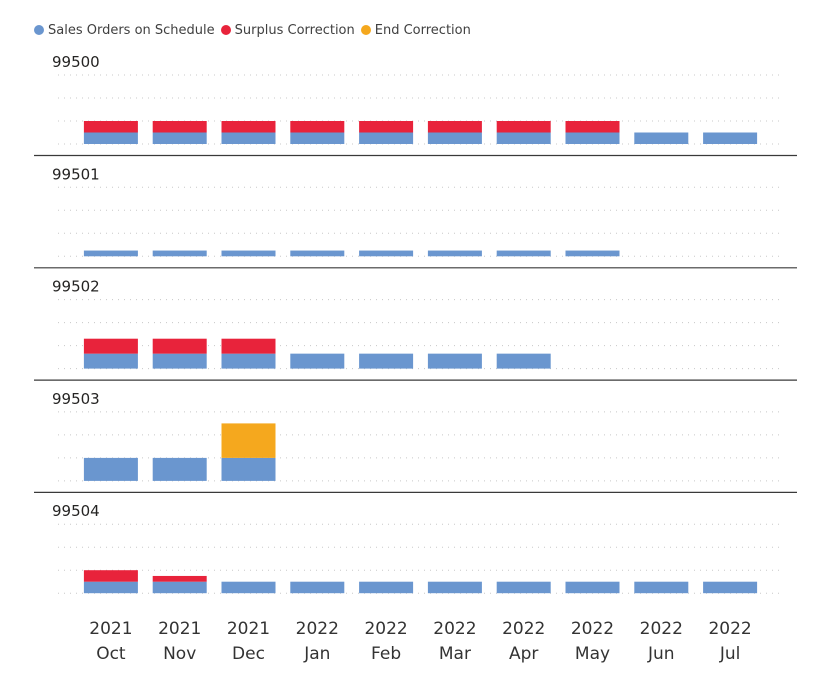 The width and height of the screenshot is (825, 698). Describe the element at coordinates (179, 346) in the screenshot. I see `bar-99502-nov-surplus-correction` at that location.